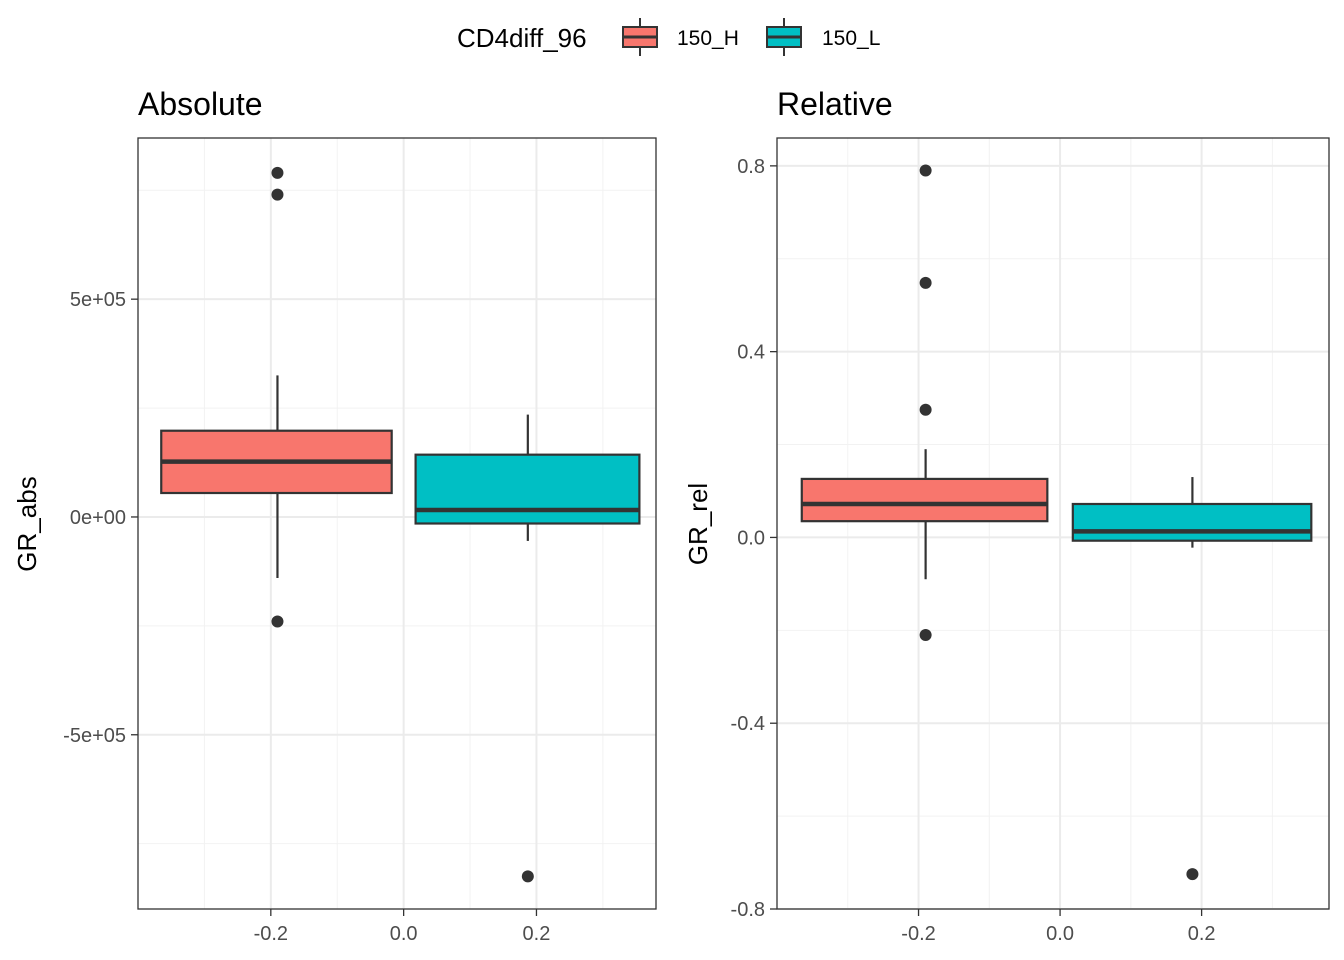 This screenshot has width=1344, height=960. Describe the element at coordinates (784, 37) in the screenshot. I see `legend-key-150-L` at that location.